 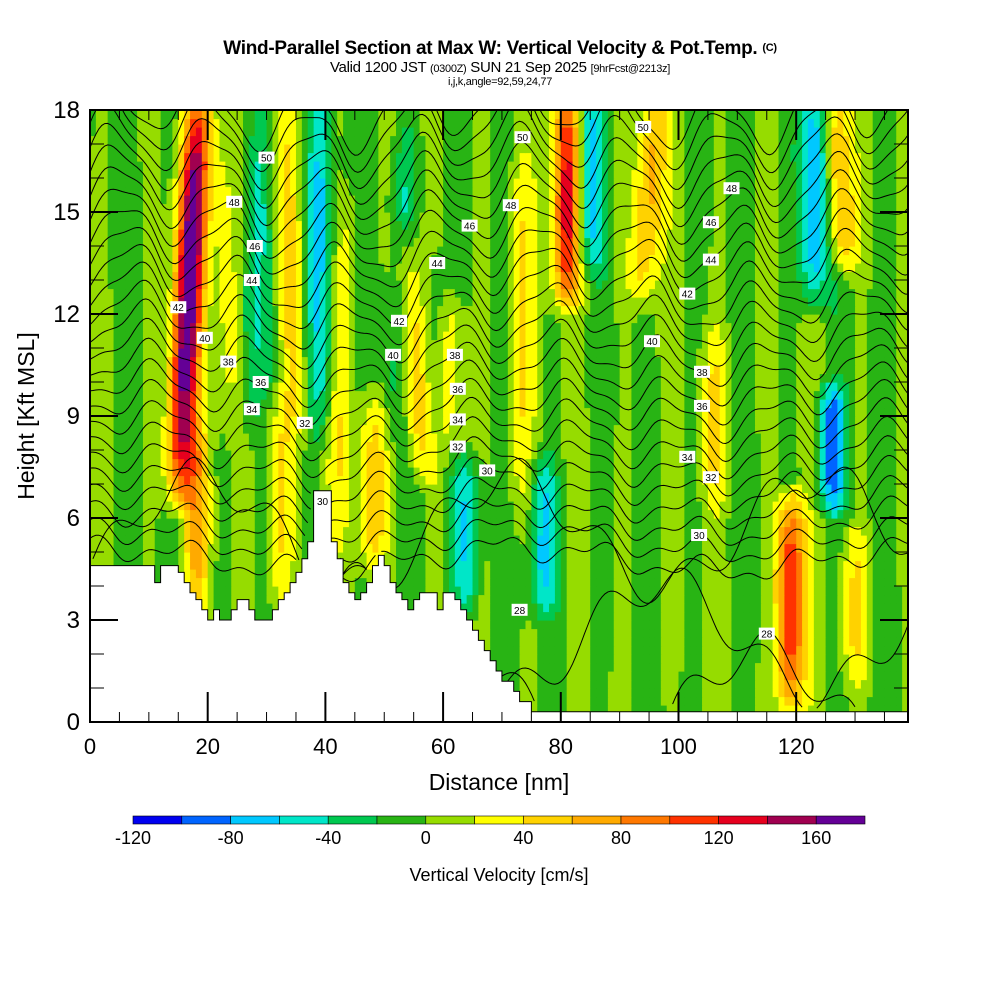 I want to click on valid-utc: (0300Z), so click(x=448, y=69).